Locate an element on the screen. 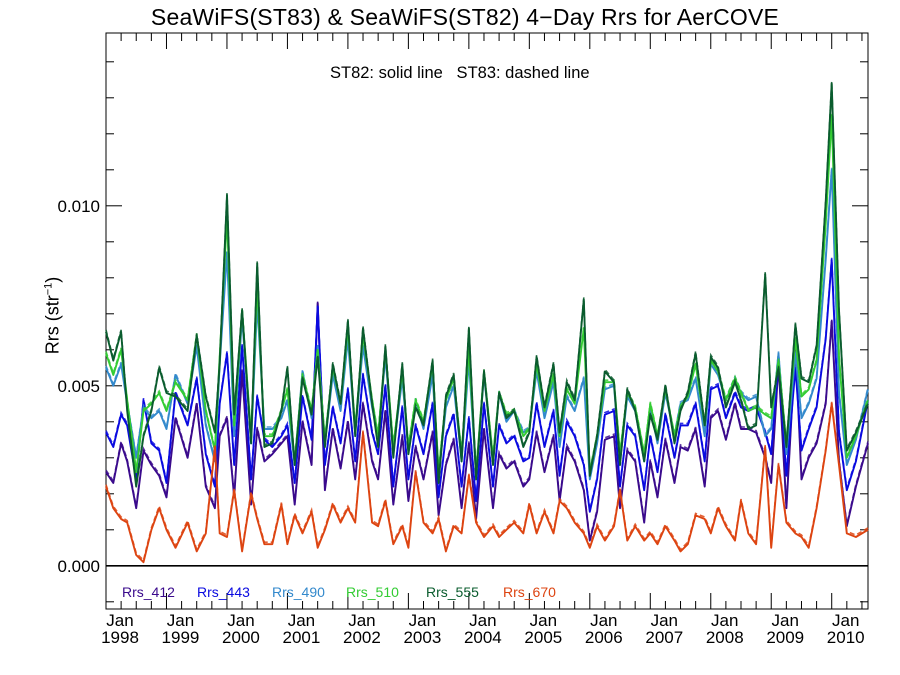 Image resolution: width=900 pixels, height=675 pixels. x-tick-label-year: 2007 is located at coordinates (664, 637).